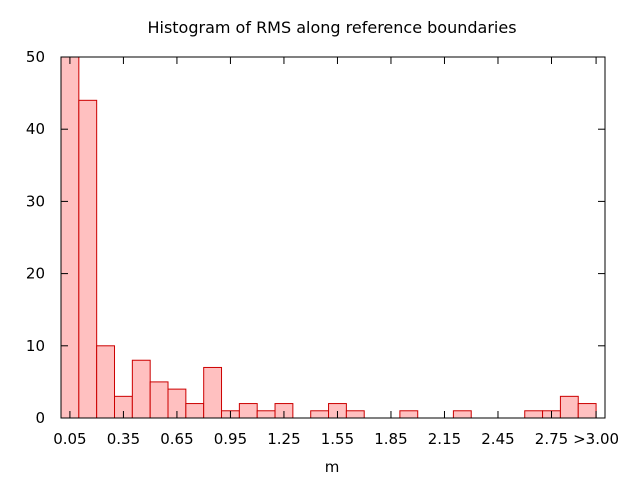 Image resolution: width=640 pixels, height=480 pixels. I want to click on y-tick-label: 40, so click(35, 129).